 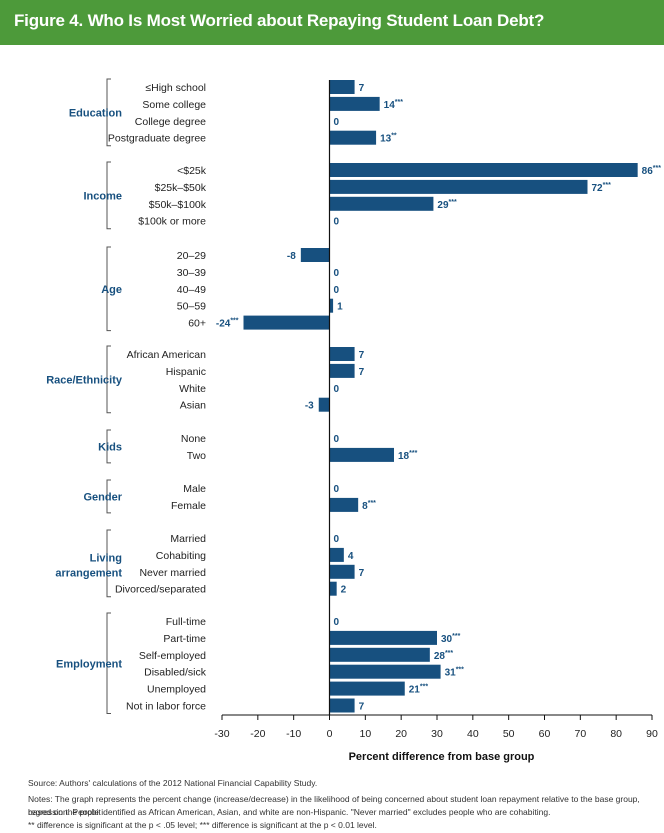 I want to click on x-axis-title: Percent difference from base group, so click(x=442, y=757).